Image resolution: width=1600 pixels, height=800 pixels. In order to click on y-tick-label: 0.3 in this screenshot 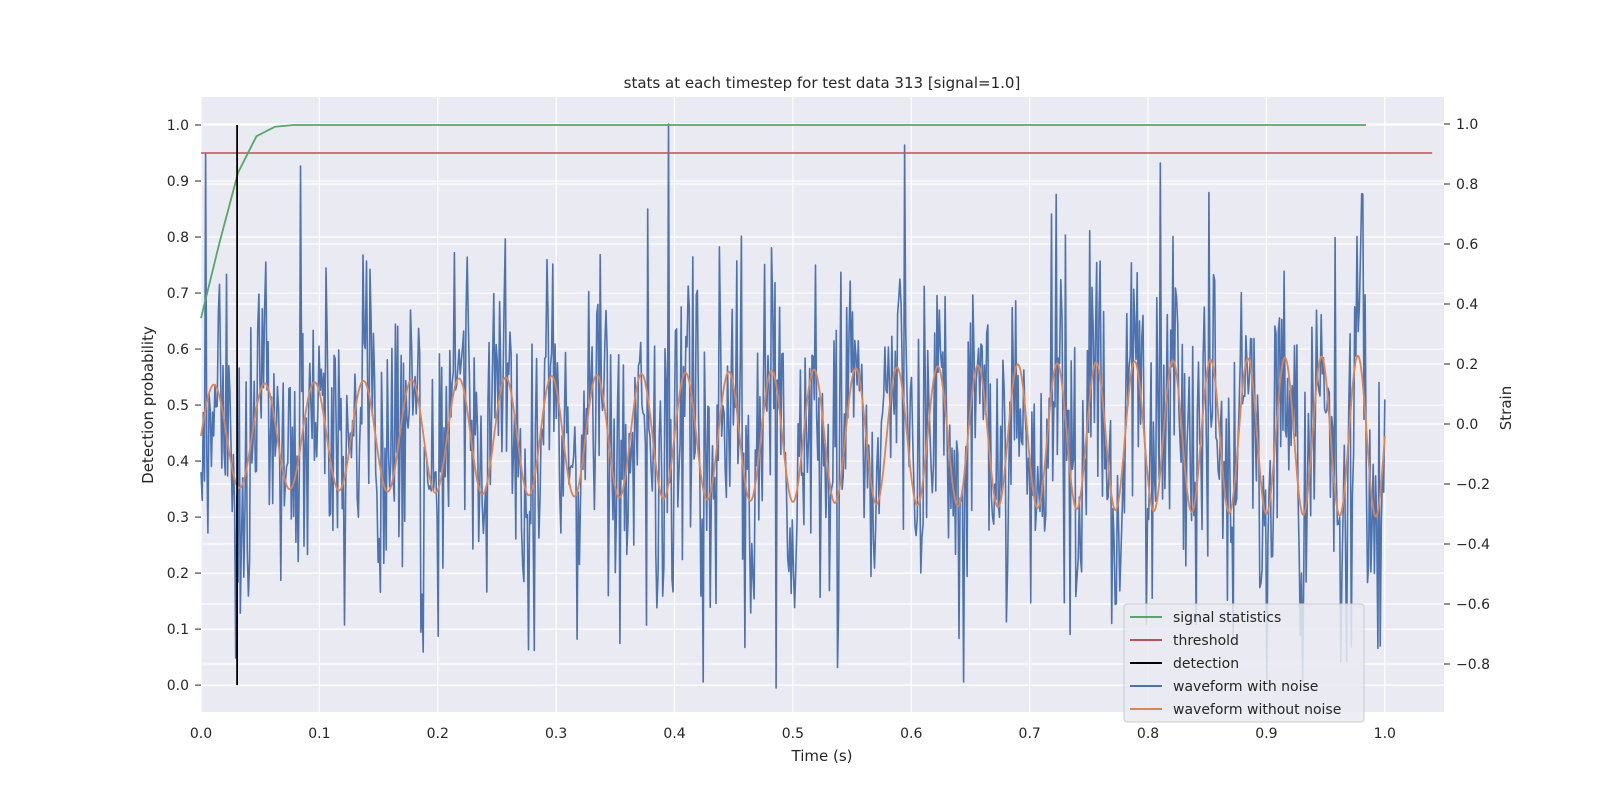, I will do `click(178, 518)`.